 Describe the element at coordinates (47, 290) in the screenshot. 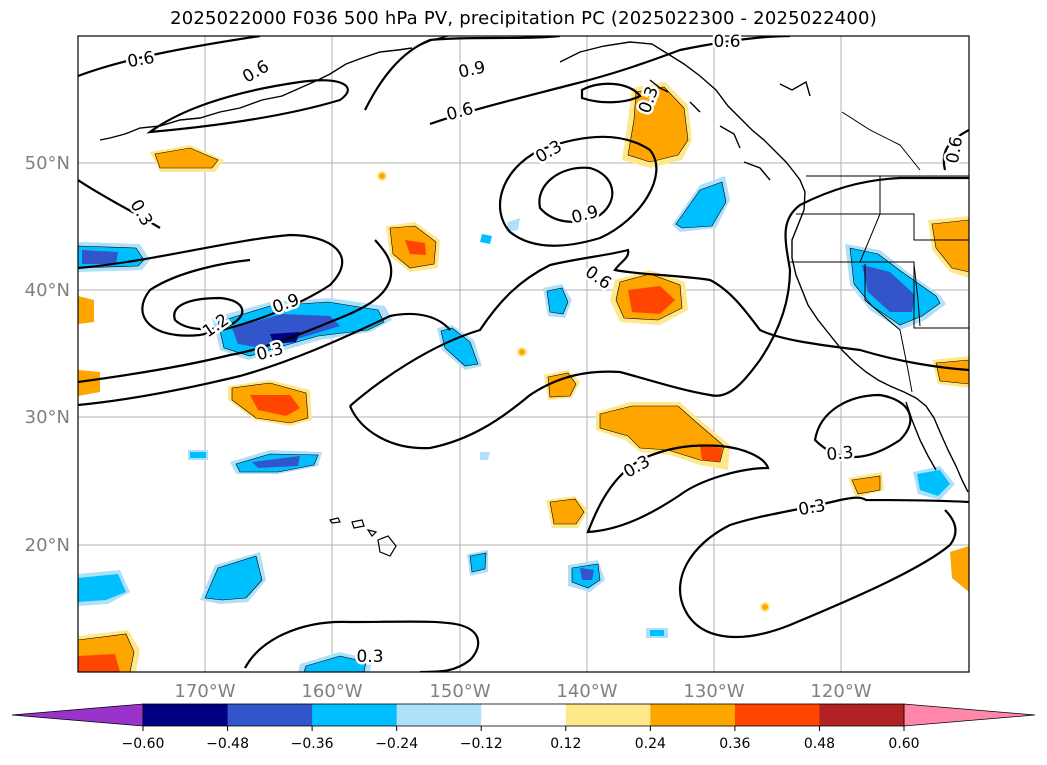

I see `lat-label-40n: 40°N` at that location.